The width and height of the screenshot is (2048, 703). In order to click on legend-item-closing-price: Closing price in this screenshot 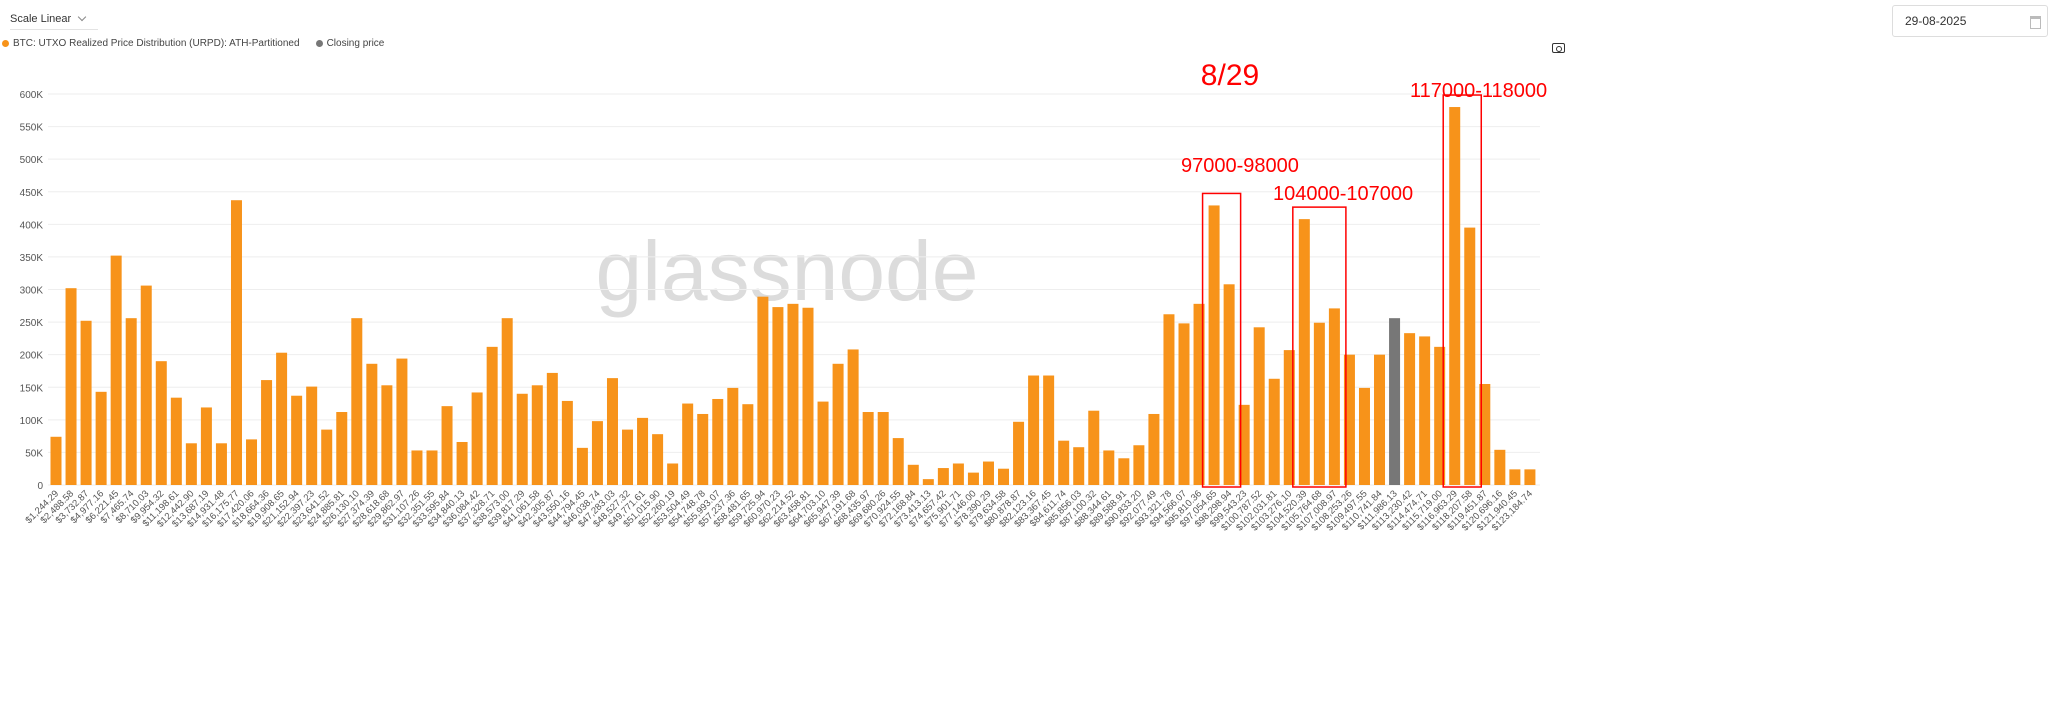, I will do `click(349, 43)`.